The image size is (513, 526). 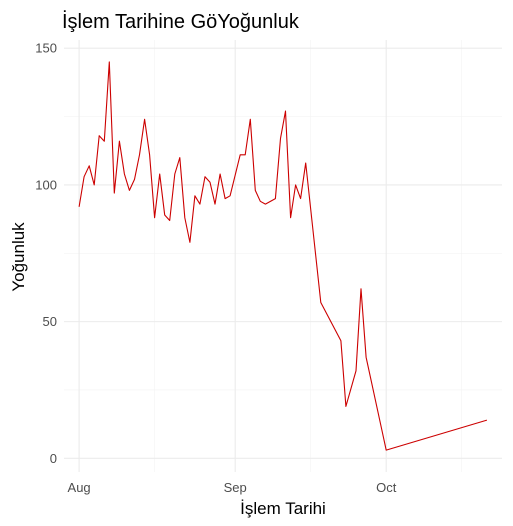 I want to click on y-axis-label: Yoğunluk, so click(x=18, y=257).